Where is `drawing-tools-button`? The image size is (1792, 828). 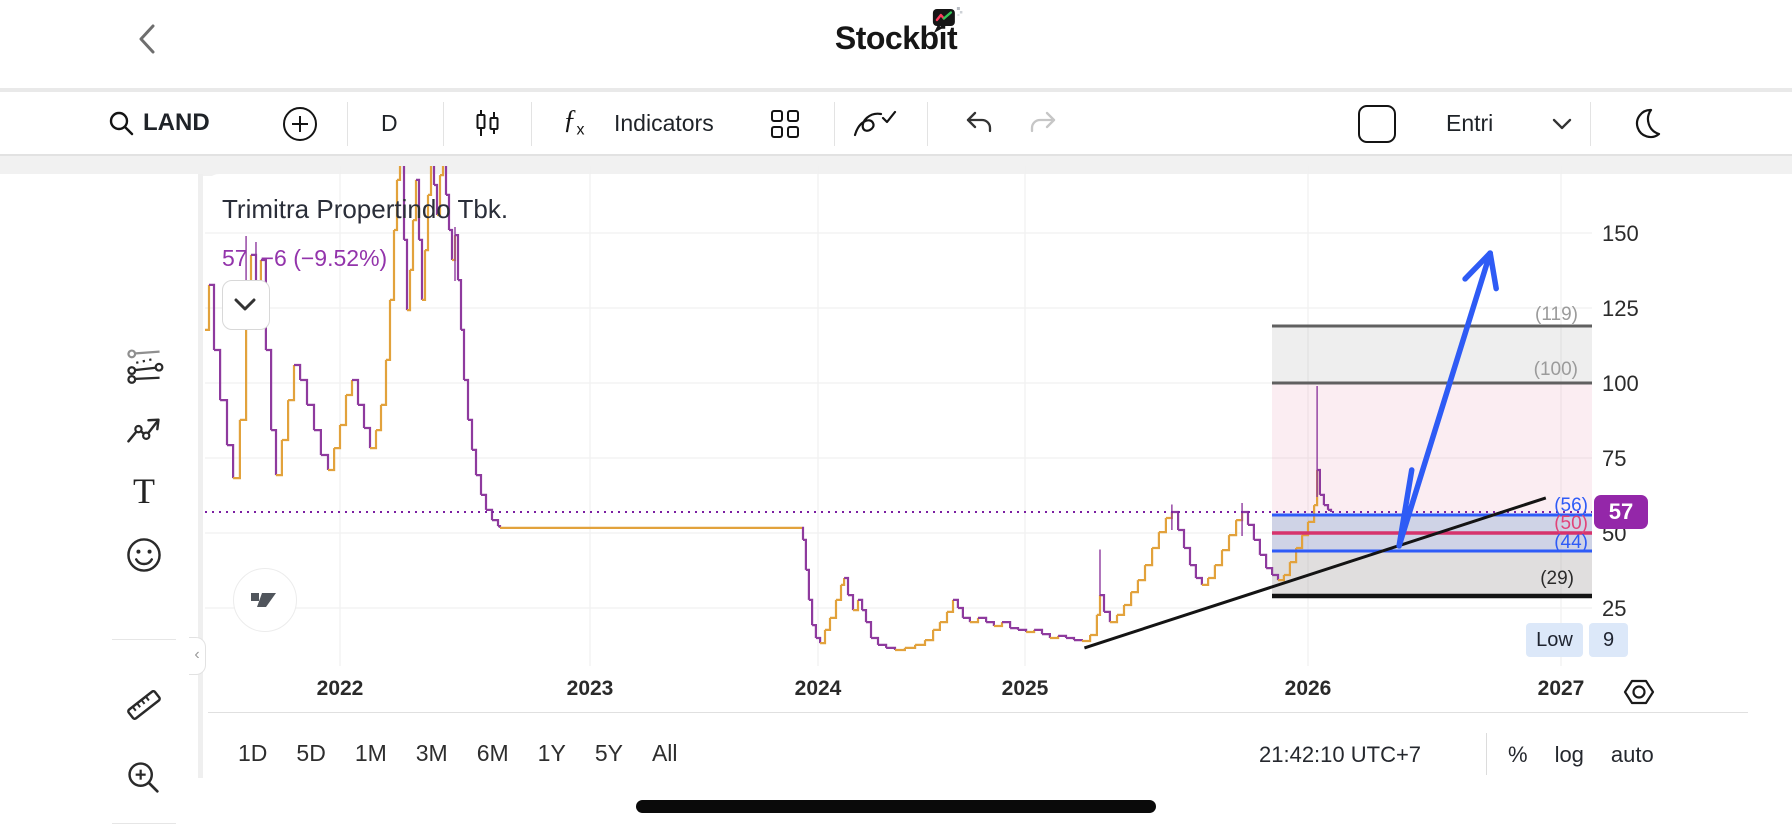
drawing-tools-button is located at coordinates (876, 124).